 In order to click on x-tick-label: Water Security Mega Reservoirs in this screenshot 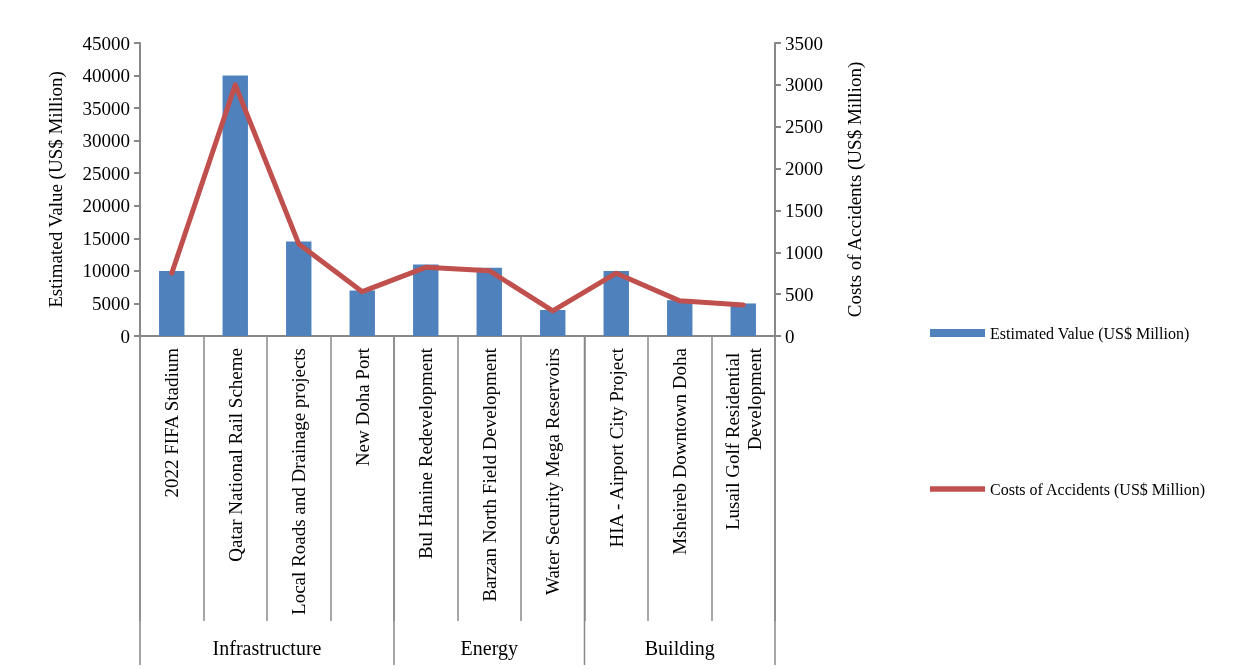, I will do `click(553, 471)`.